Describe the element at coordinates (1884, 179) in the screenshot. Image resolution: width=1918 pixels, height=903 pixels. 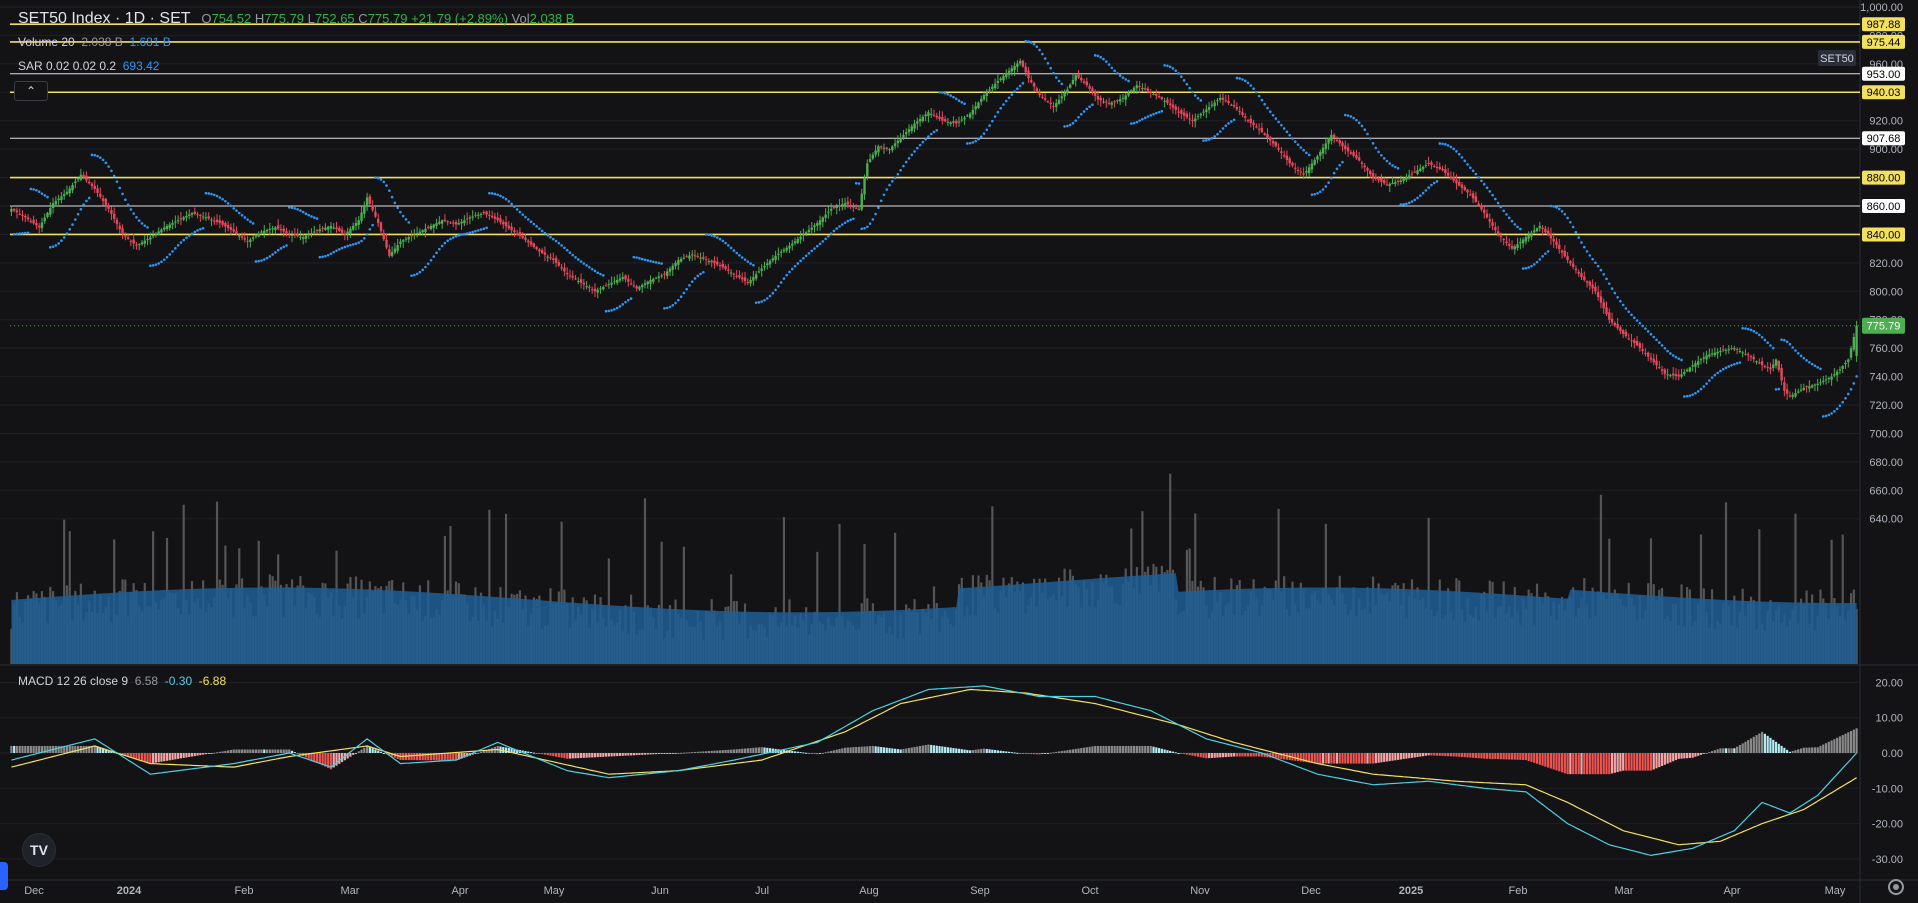
I see `level-price-label: 880.00` at that location.